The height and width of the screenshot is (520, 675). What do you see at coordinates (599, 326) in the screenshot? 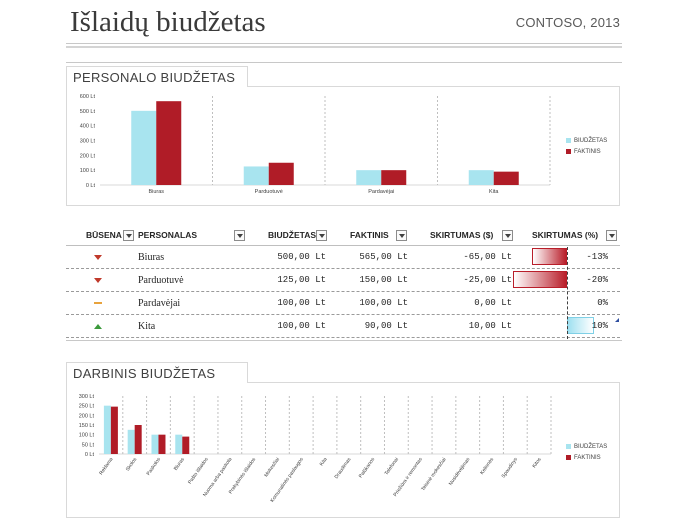
I see `diff-pct-value: 10%` at bounding box center [599, 326].